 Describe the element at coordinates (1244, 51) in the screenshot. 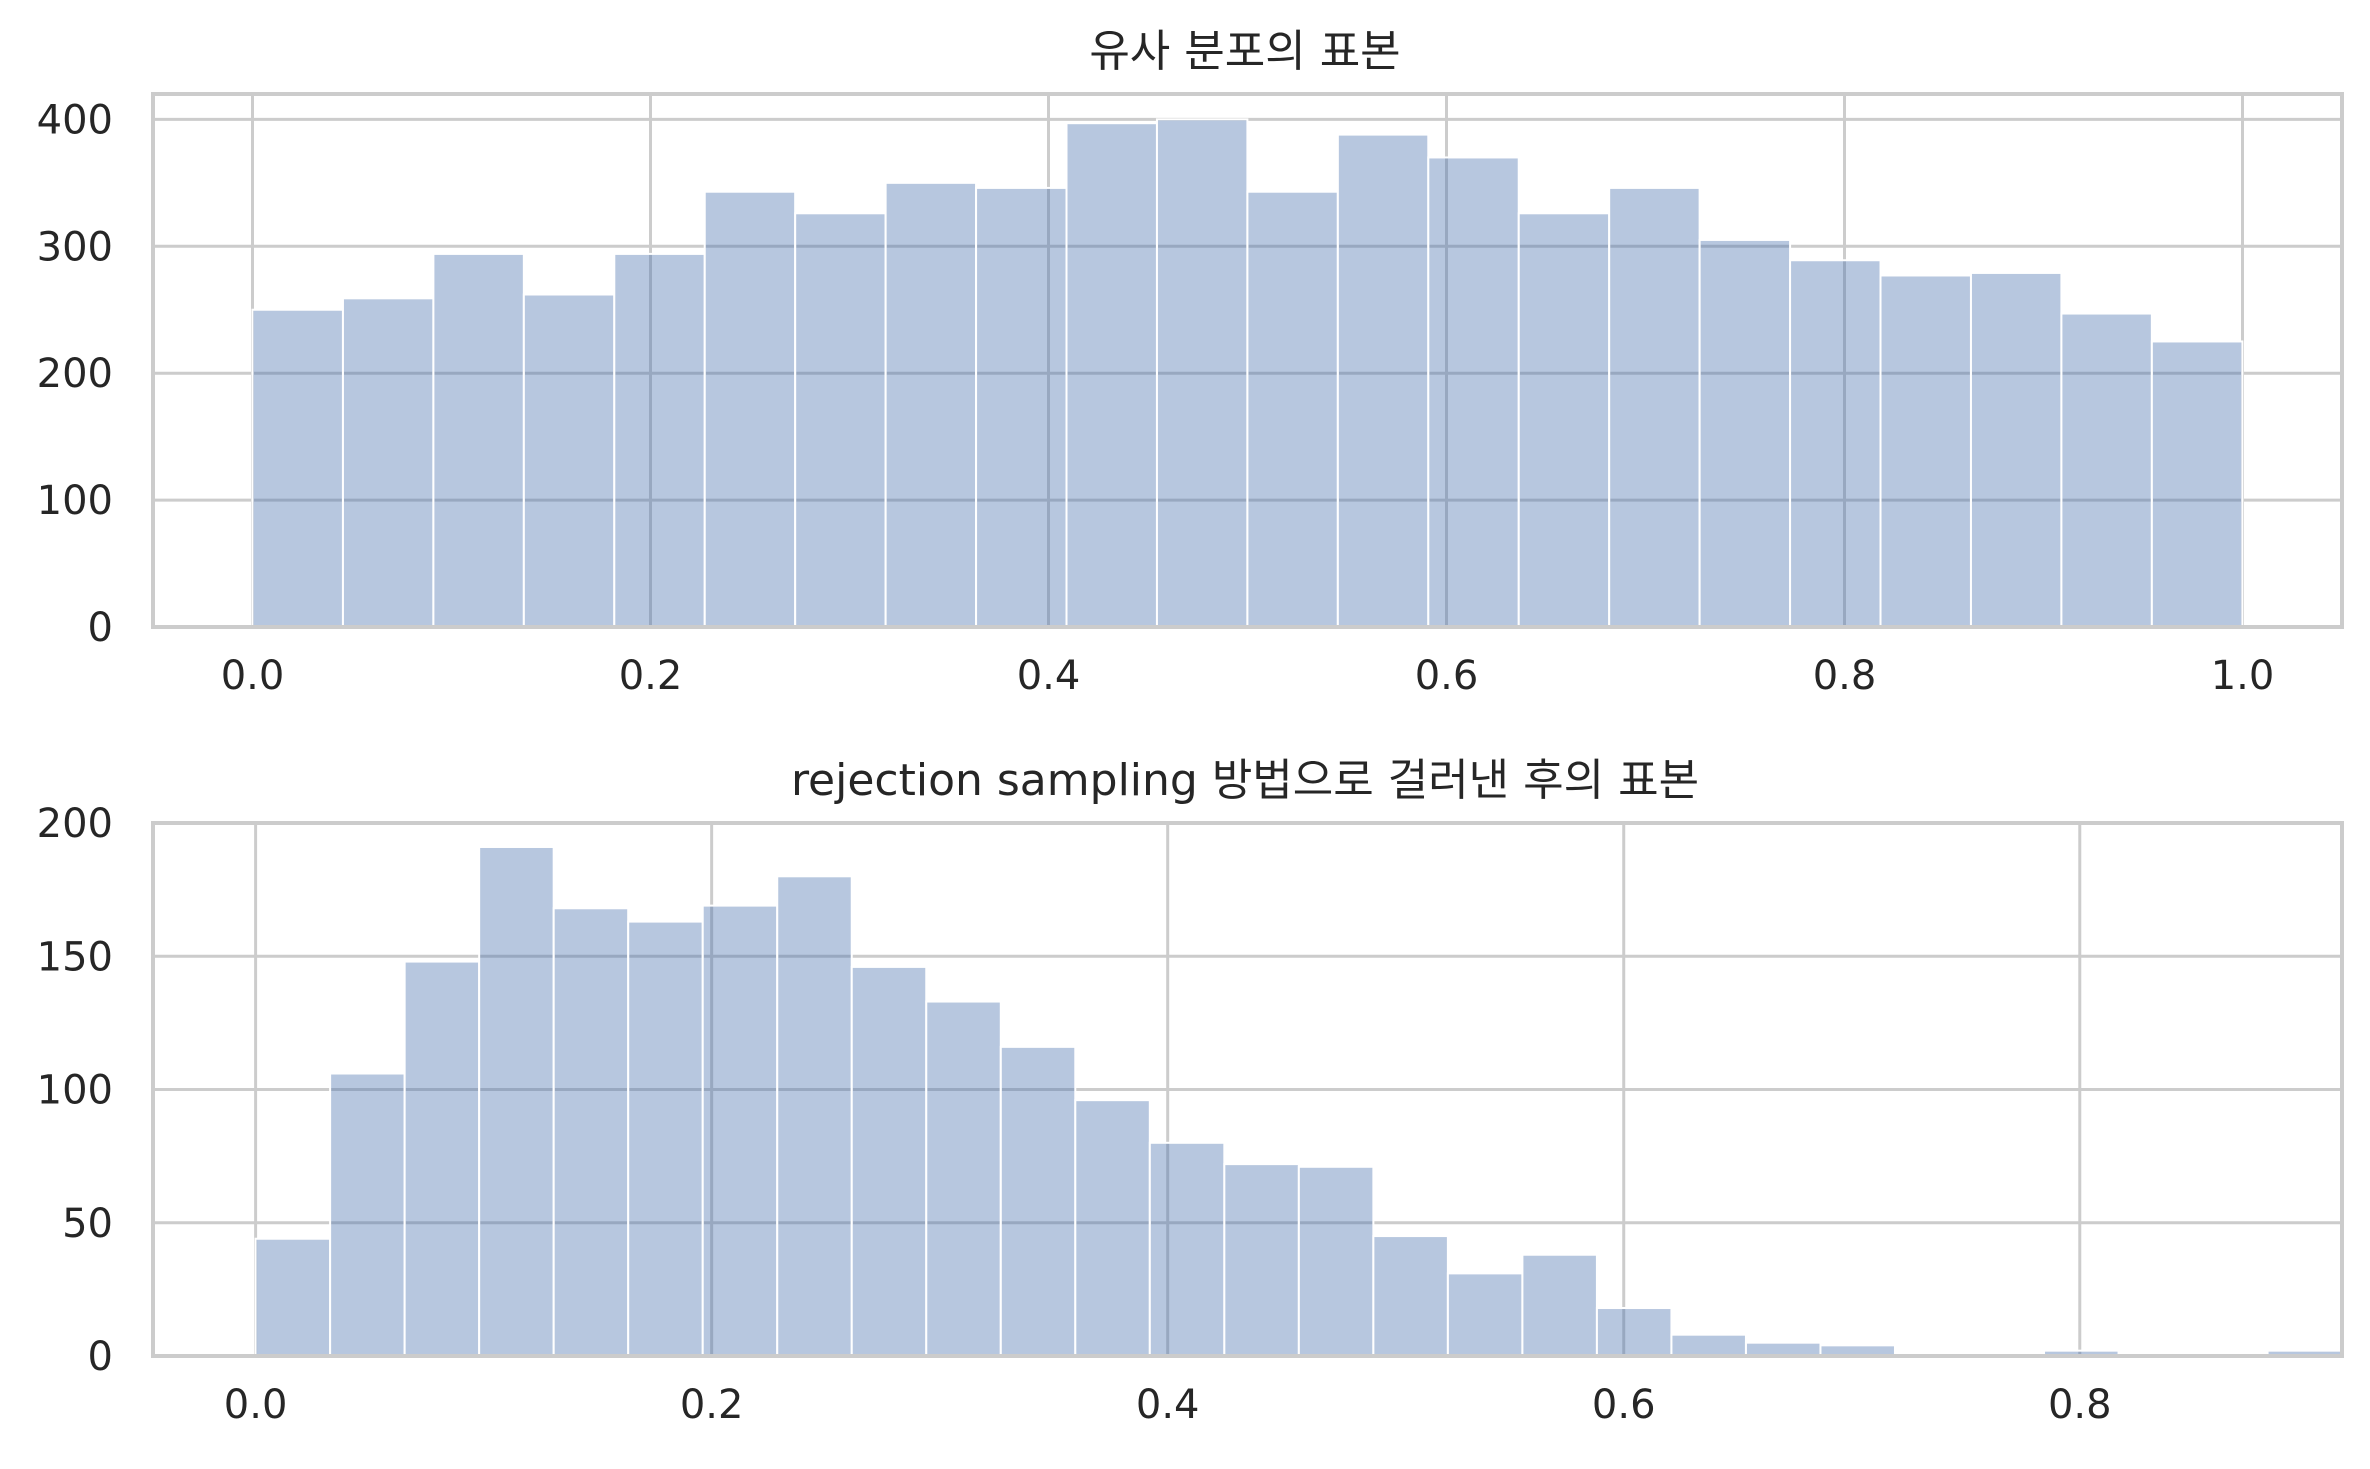

I see `chart-title-top: 유사 분포의 표본` at that location.